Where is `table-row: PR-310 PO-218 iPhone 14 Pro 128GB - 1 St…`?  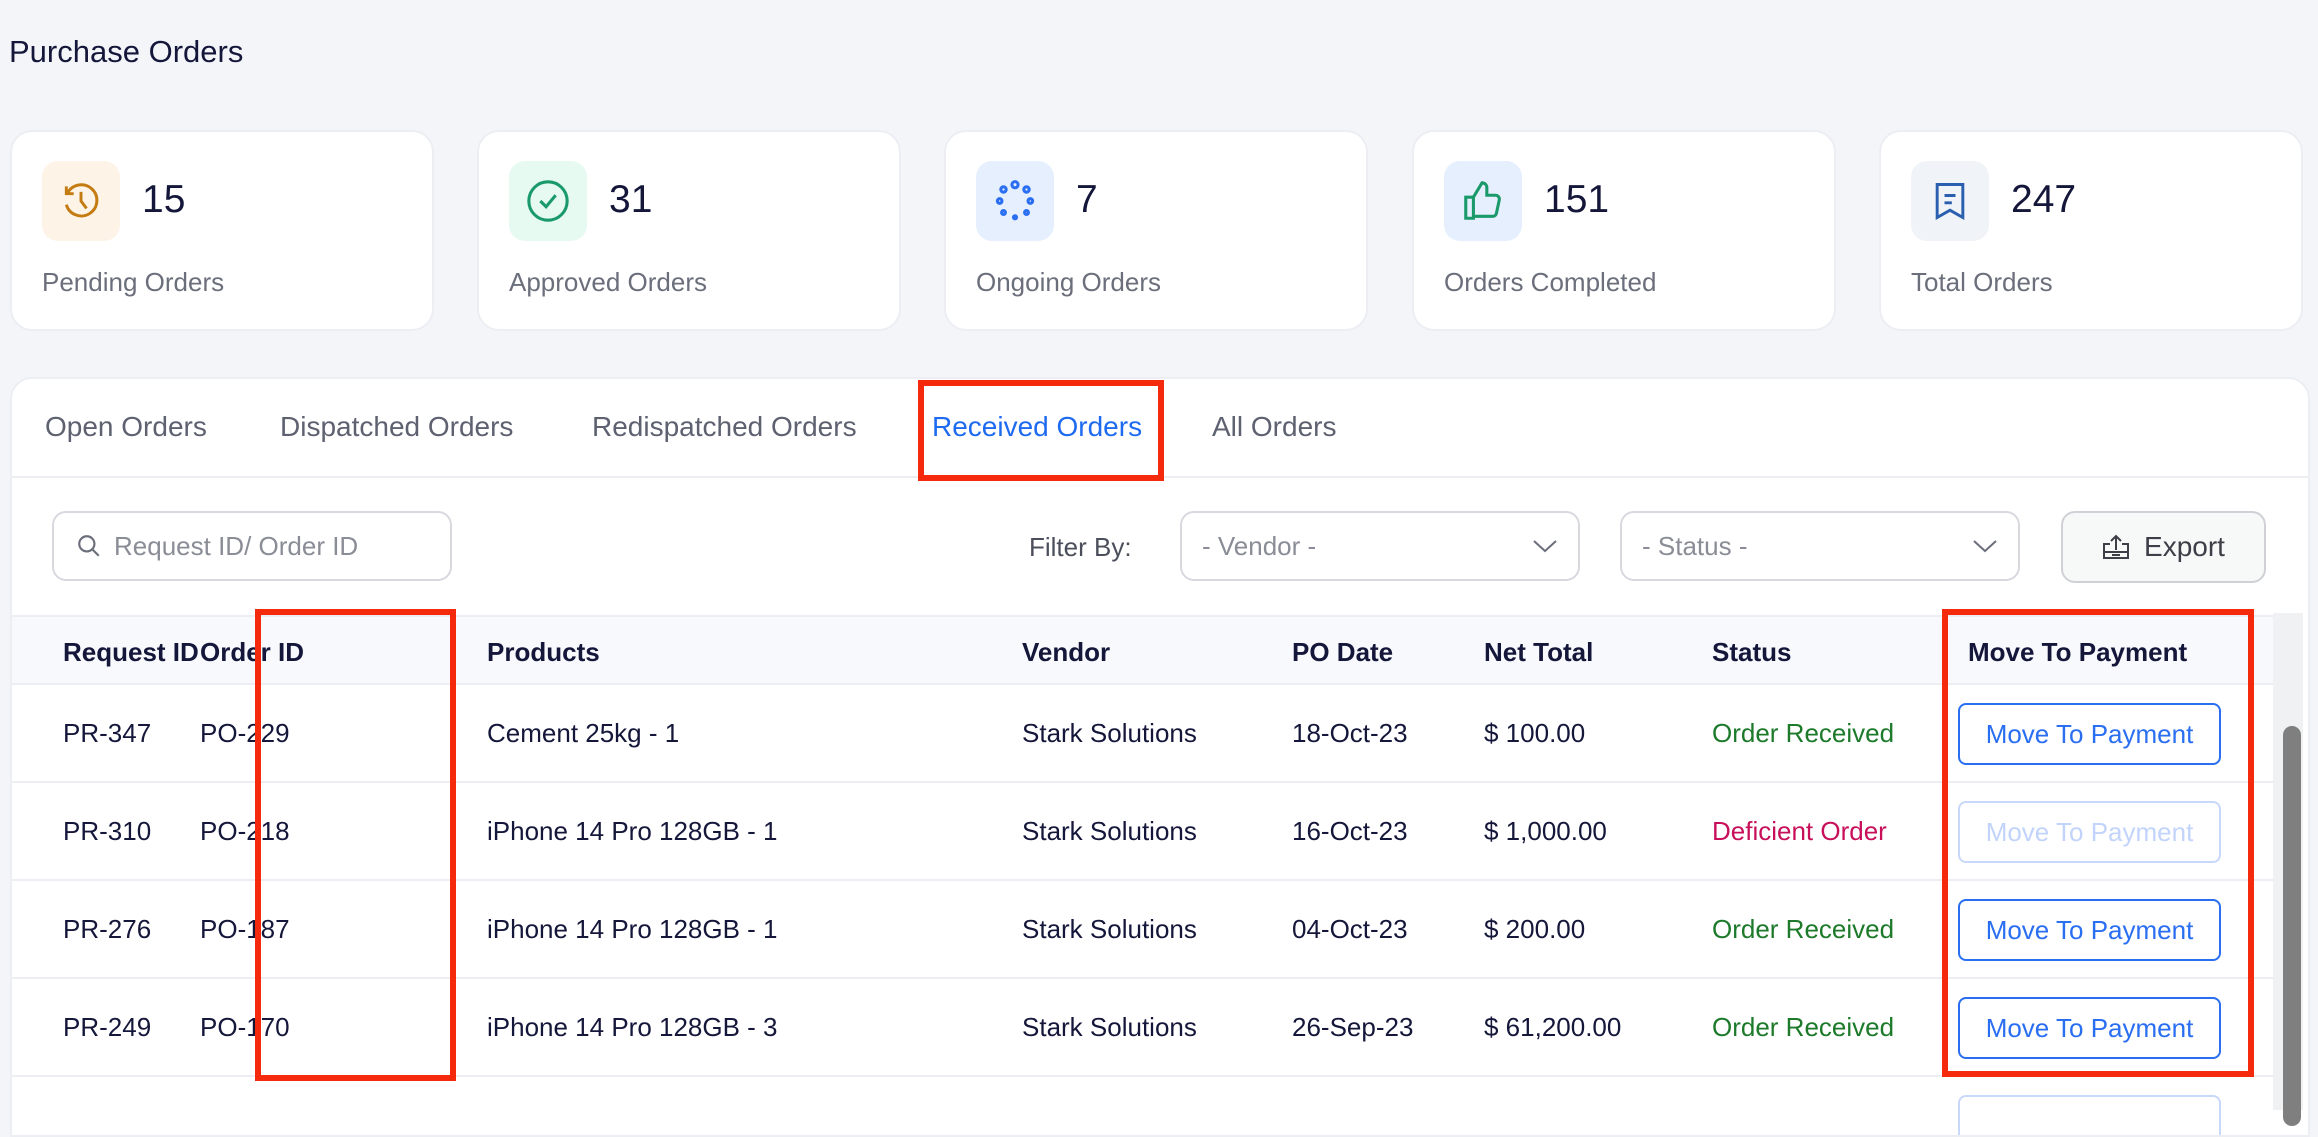
table-row: PR-310 PO-218 iPhone 14 Pro 128GB - 1 St… is located at coordinates (1143, 832).